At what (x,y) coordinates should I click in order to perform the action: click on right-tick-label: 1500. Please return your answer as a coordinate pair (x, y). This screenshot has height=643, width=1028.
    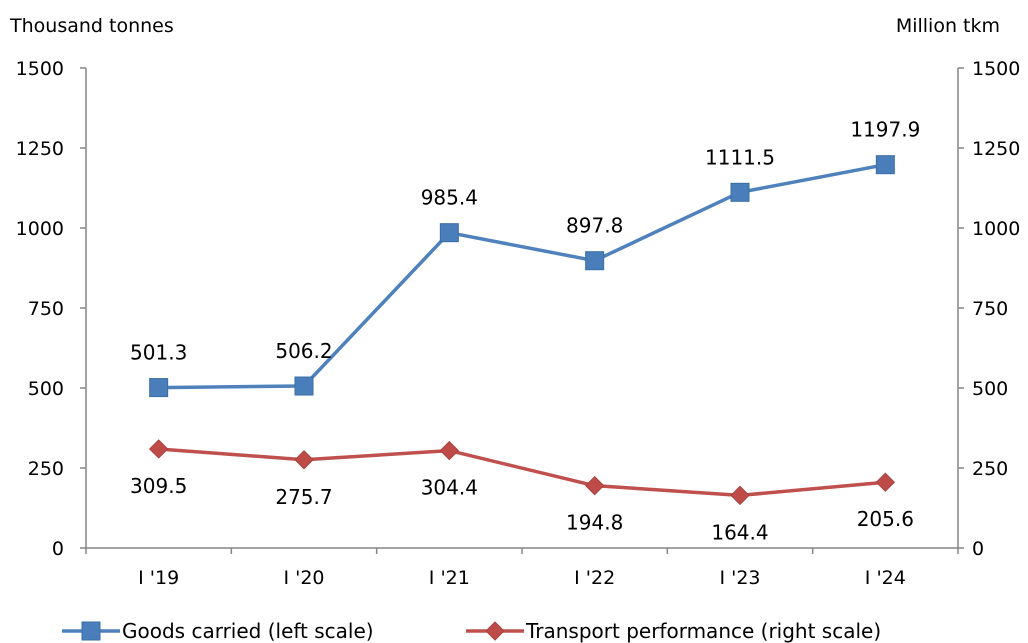
    Looking at the image, I should click on (996, 69).